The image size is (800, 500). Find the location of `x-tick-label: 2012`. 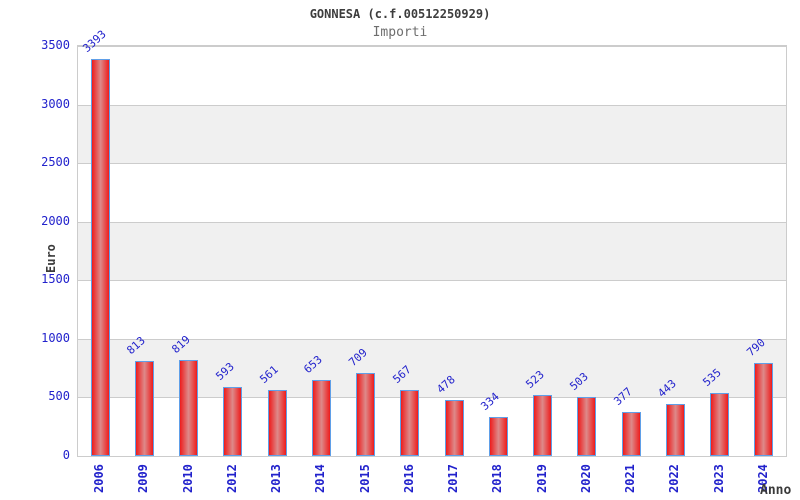

x-tick-label: 2012 is located at coordinates (231, 478).